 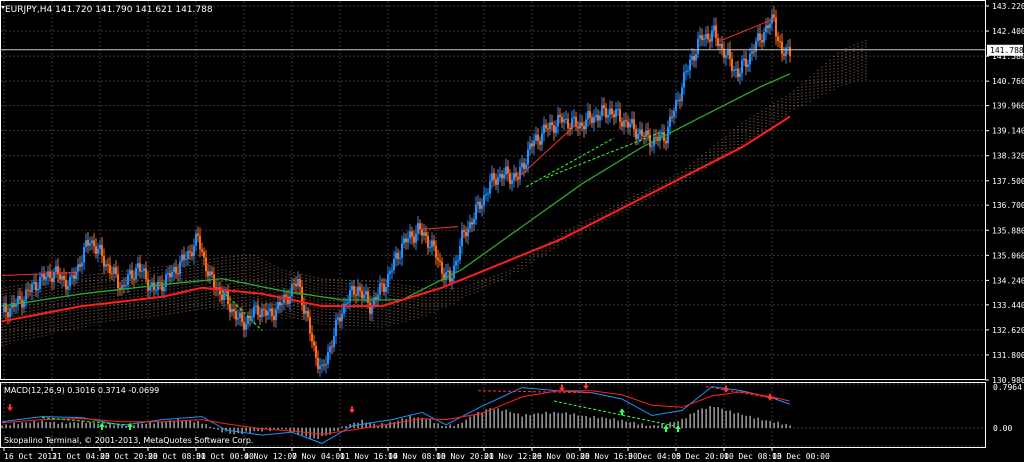 I want to click on price-tick-label: 135.880, so click(x=1008, y=230).